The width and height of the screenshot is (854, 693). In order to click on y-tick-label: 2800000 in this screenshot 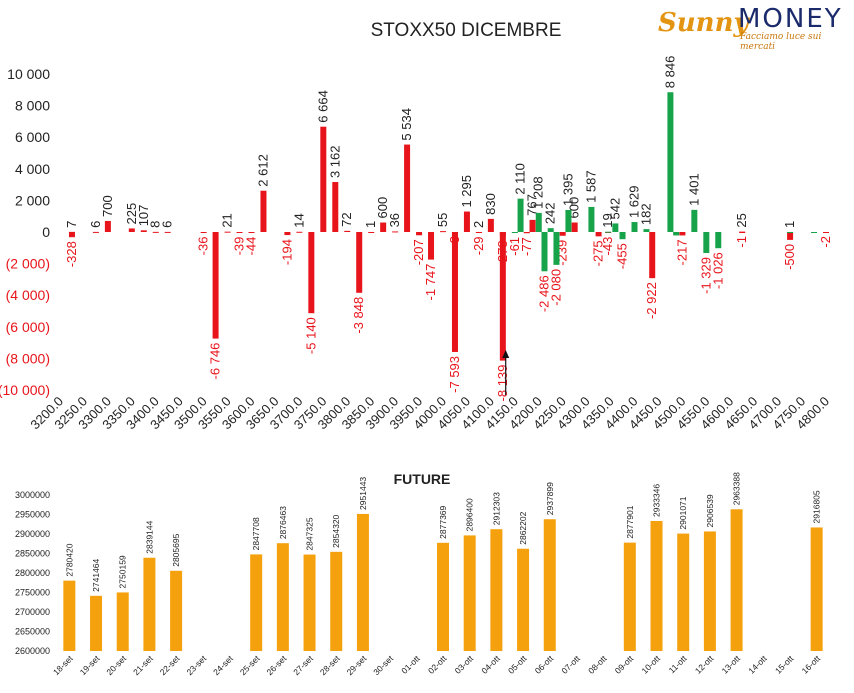, I will do `click(32, 573)`.